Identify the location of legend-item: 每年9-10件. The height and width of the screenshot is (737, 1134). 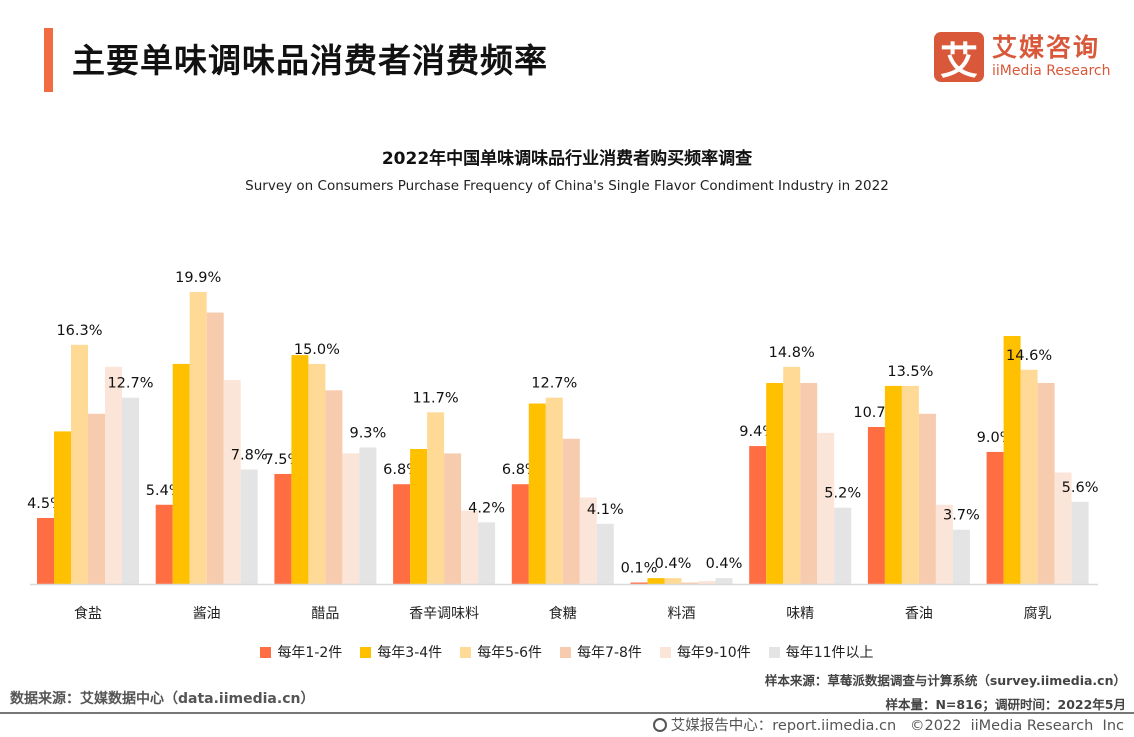
(705, 652).